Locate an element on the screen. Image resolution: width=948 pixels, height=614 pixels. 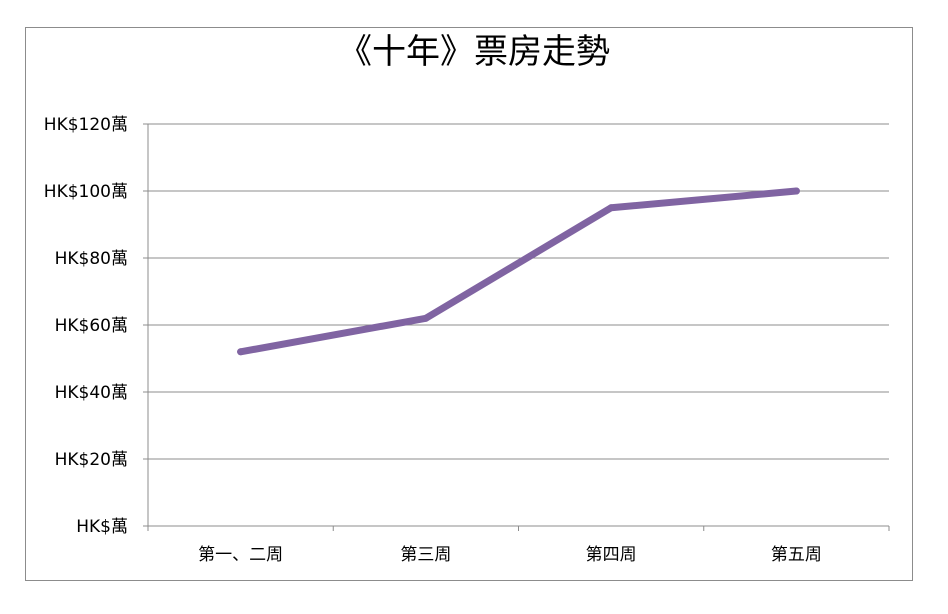
x-axis: 第一、二周 第三周 第四周 第五周 is located at coordinates (518, 545).